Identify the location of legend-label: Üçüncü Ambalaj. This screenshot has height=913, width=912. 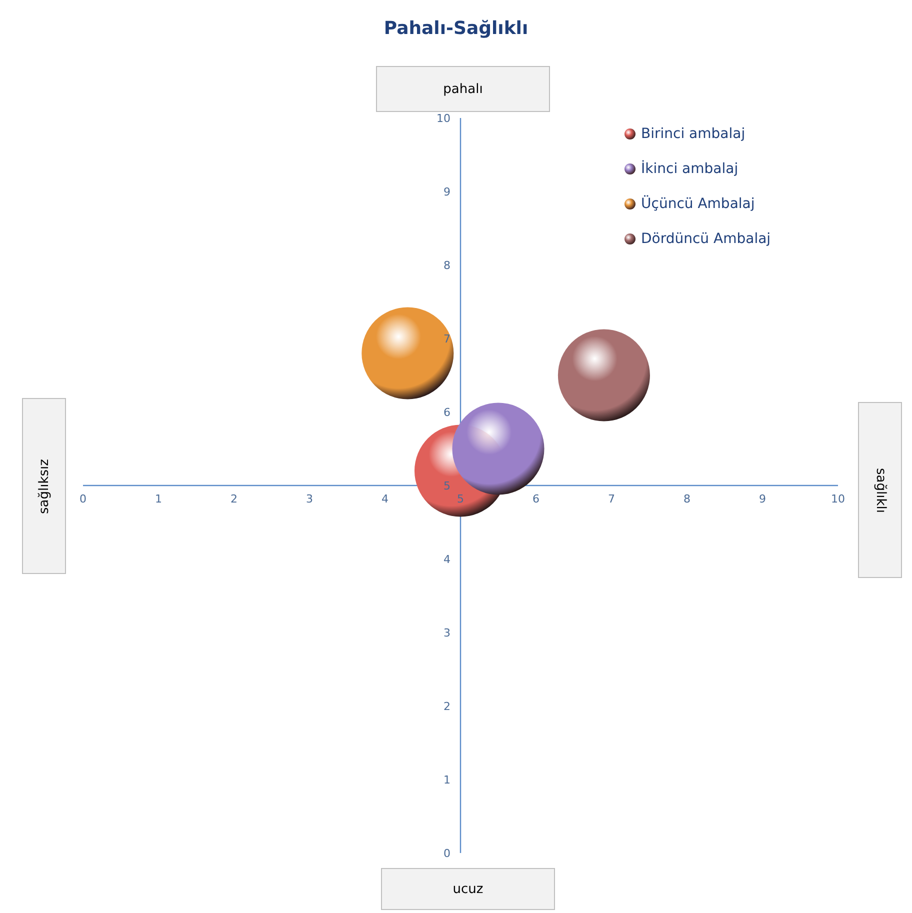
(698, 204).